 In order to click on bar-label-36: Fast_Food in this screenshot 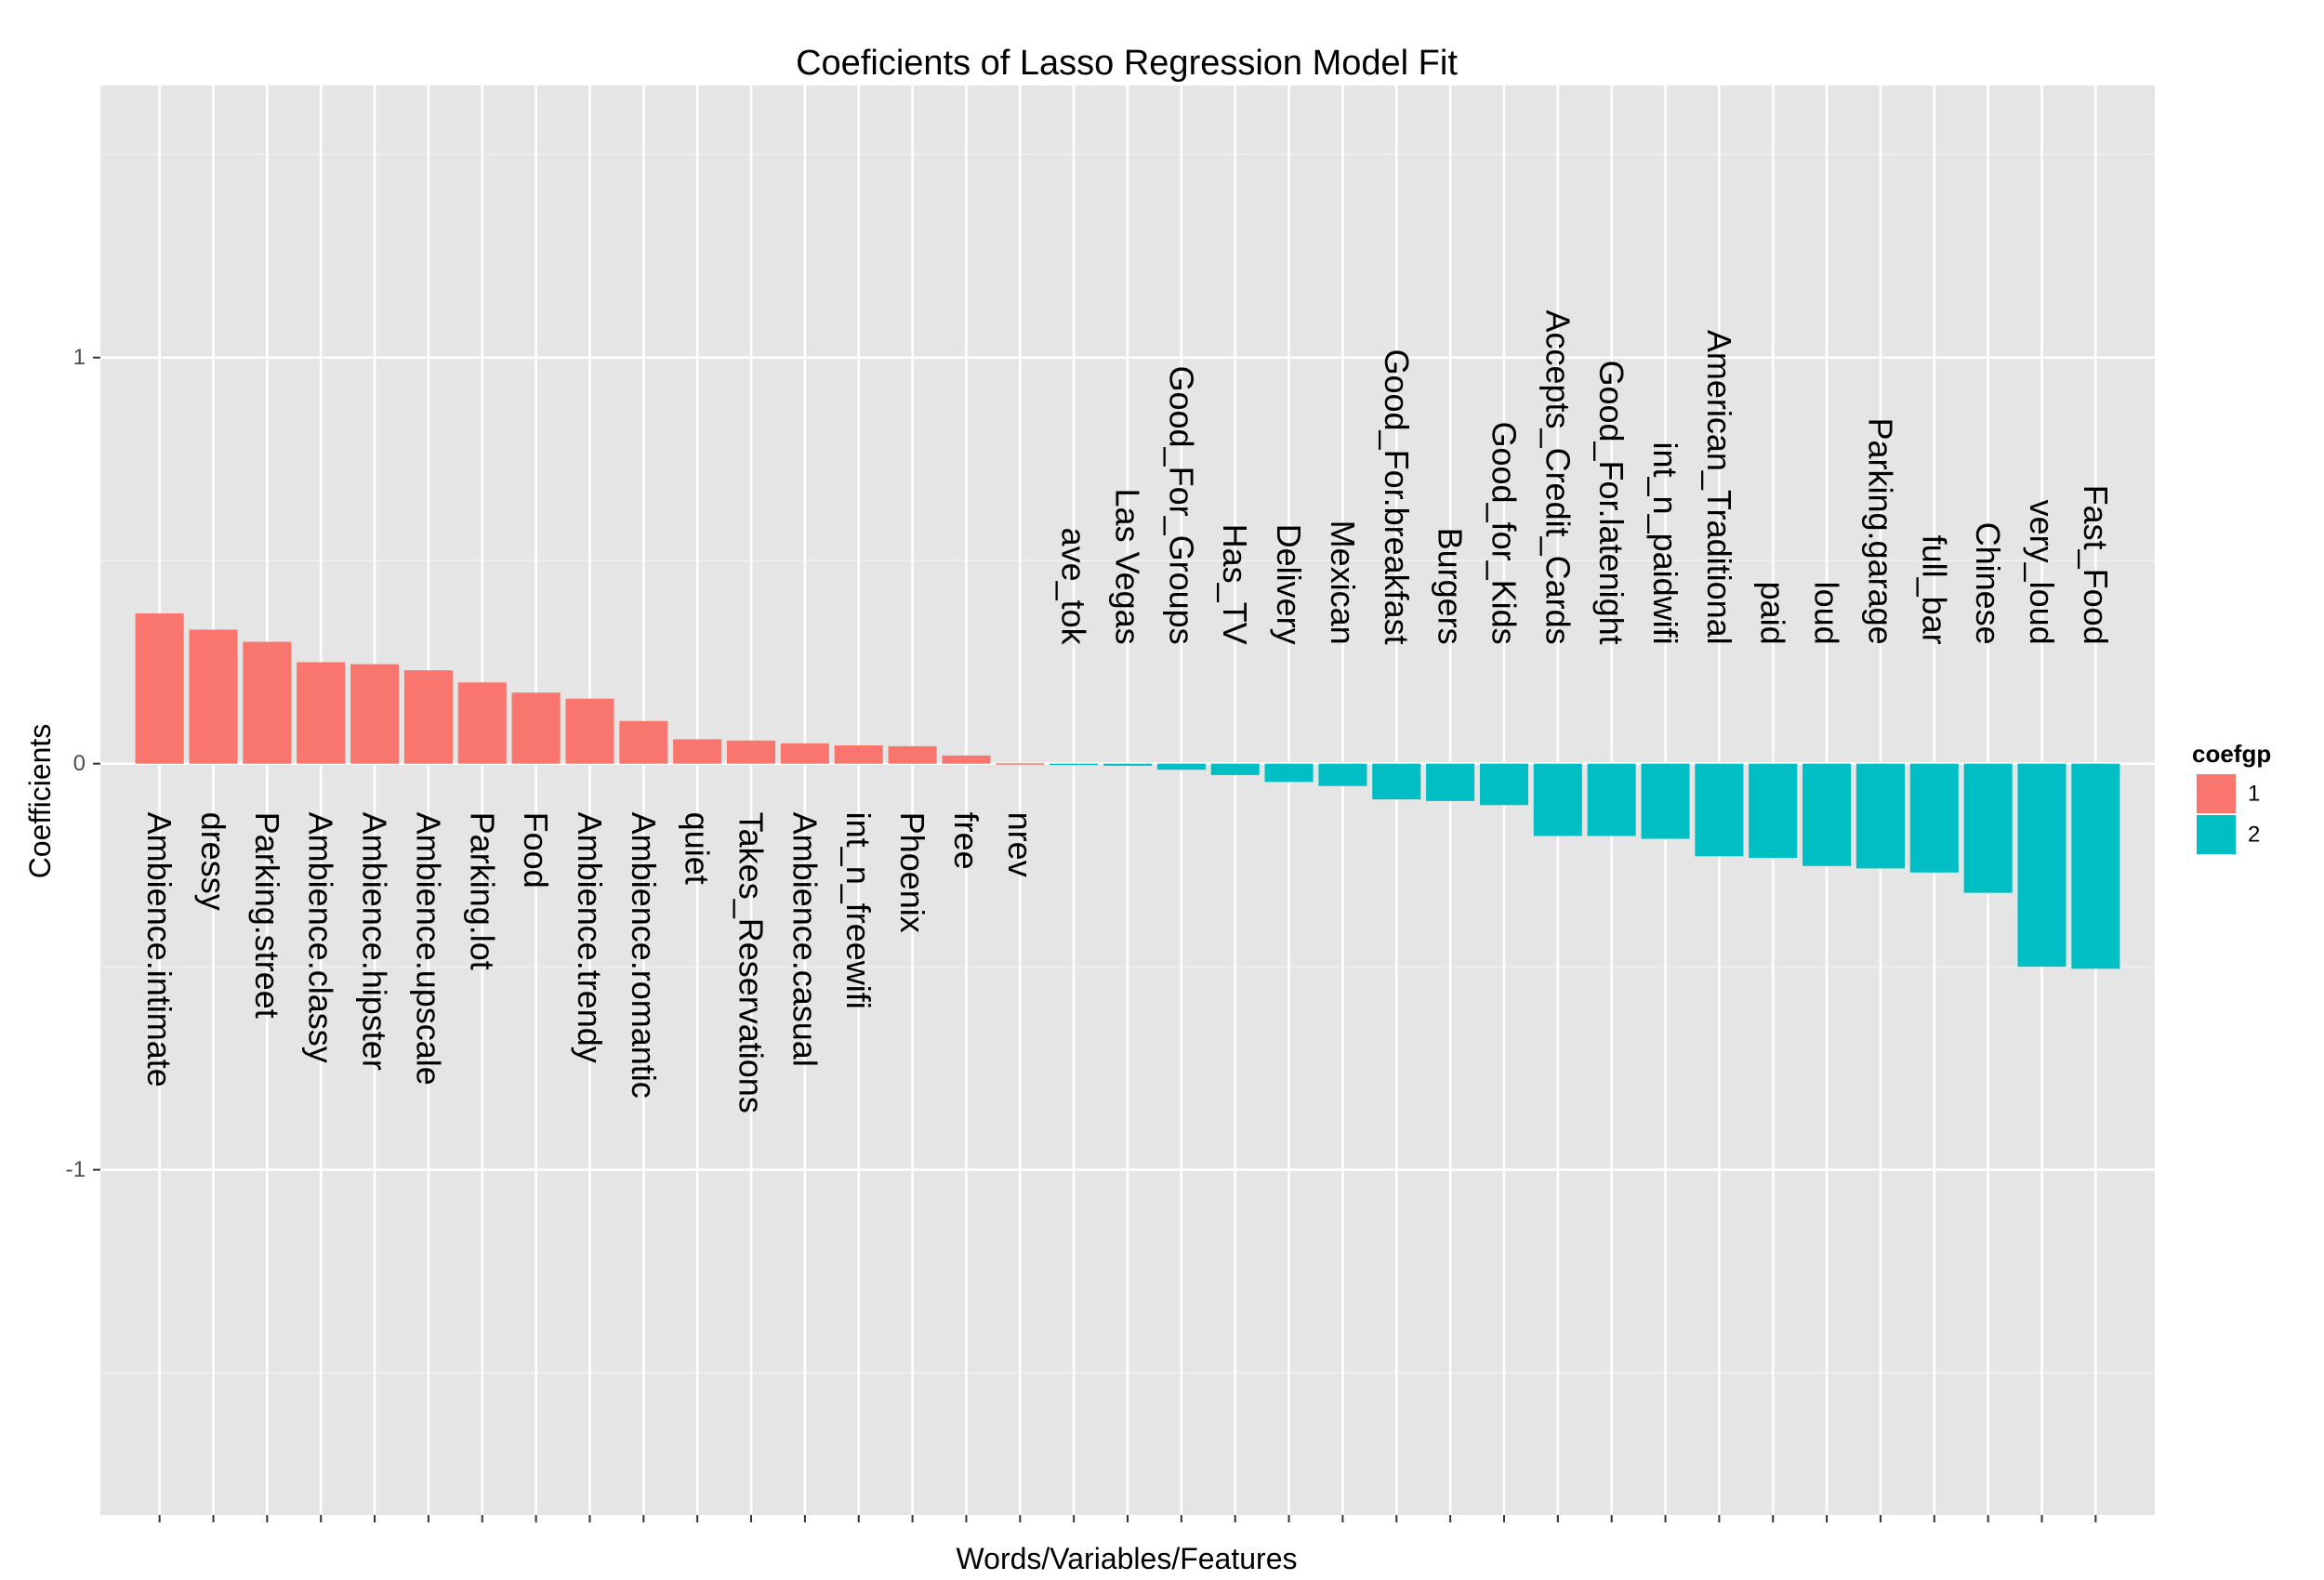, I will do `click(2096, 565)`.